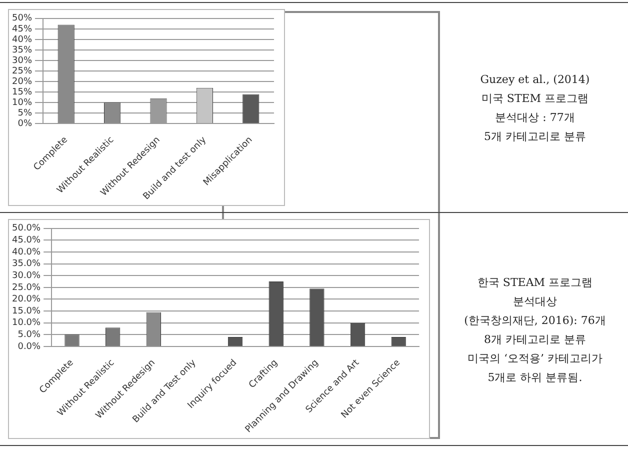 The width and height of the screenshot is (628, 450). What do you see at coordinates (535, 99) in the screenshot?
I see `text: 미국 STEM 프로그램` at bounding box center [535, 99].